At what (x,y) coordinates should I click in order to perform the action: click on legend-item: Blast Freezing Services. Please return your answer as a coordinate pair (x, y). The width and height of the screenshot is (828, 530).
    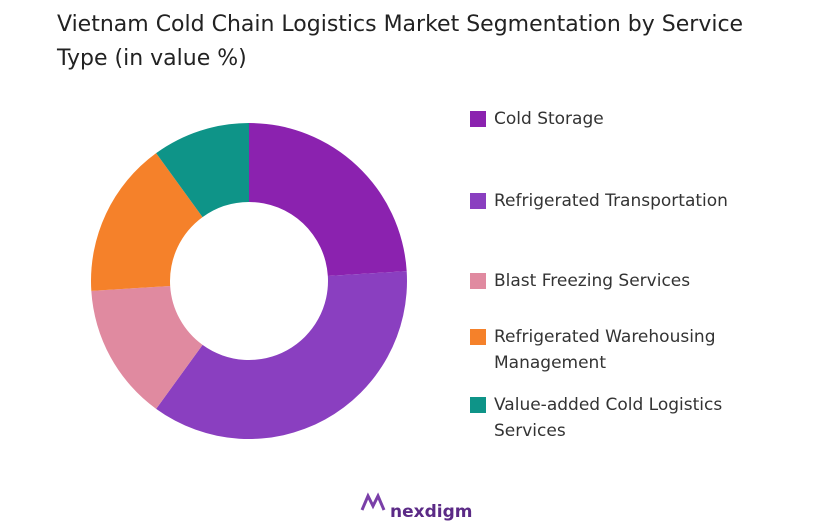
    Looking at the image, I should click on (615, 281).